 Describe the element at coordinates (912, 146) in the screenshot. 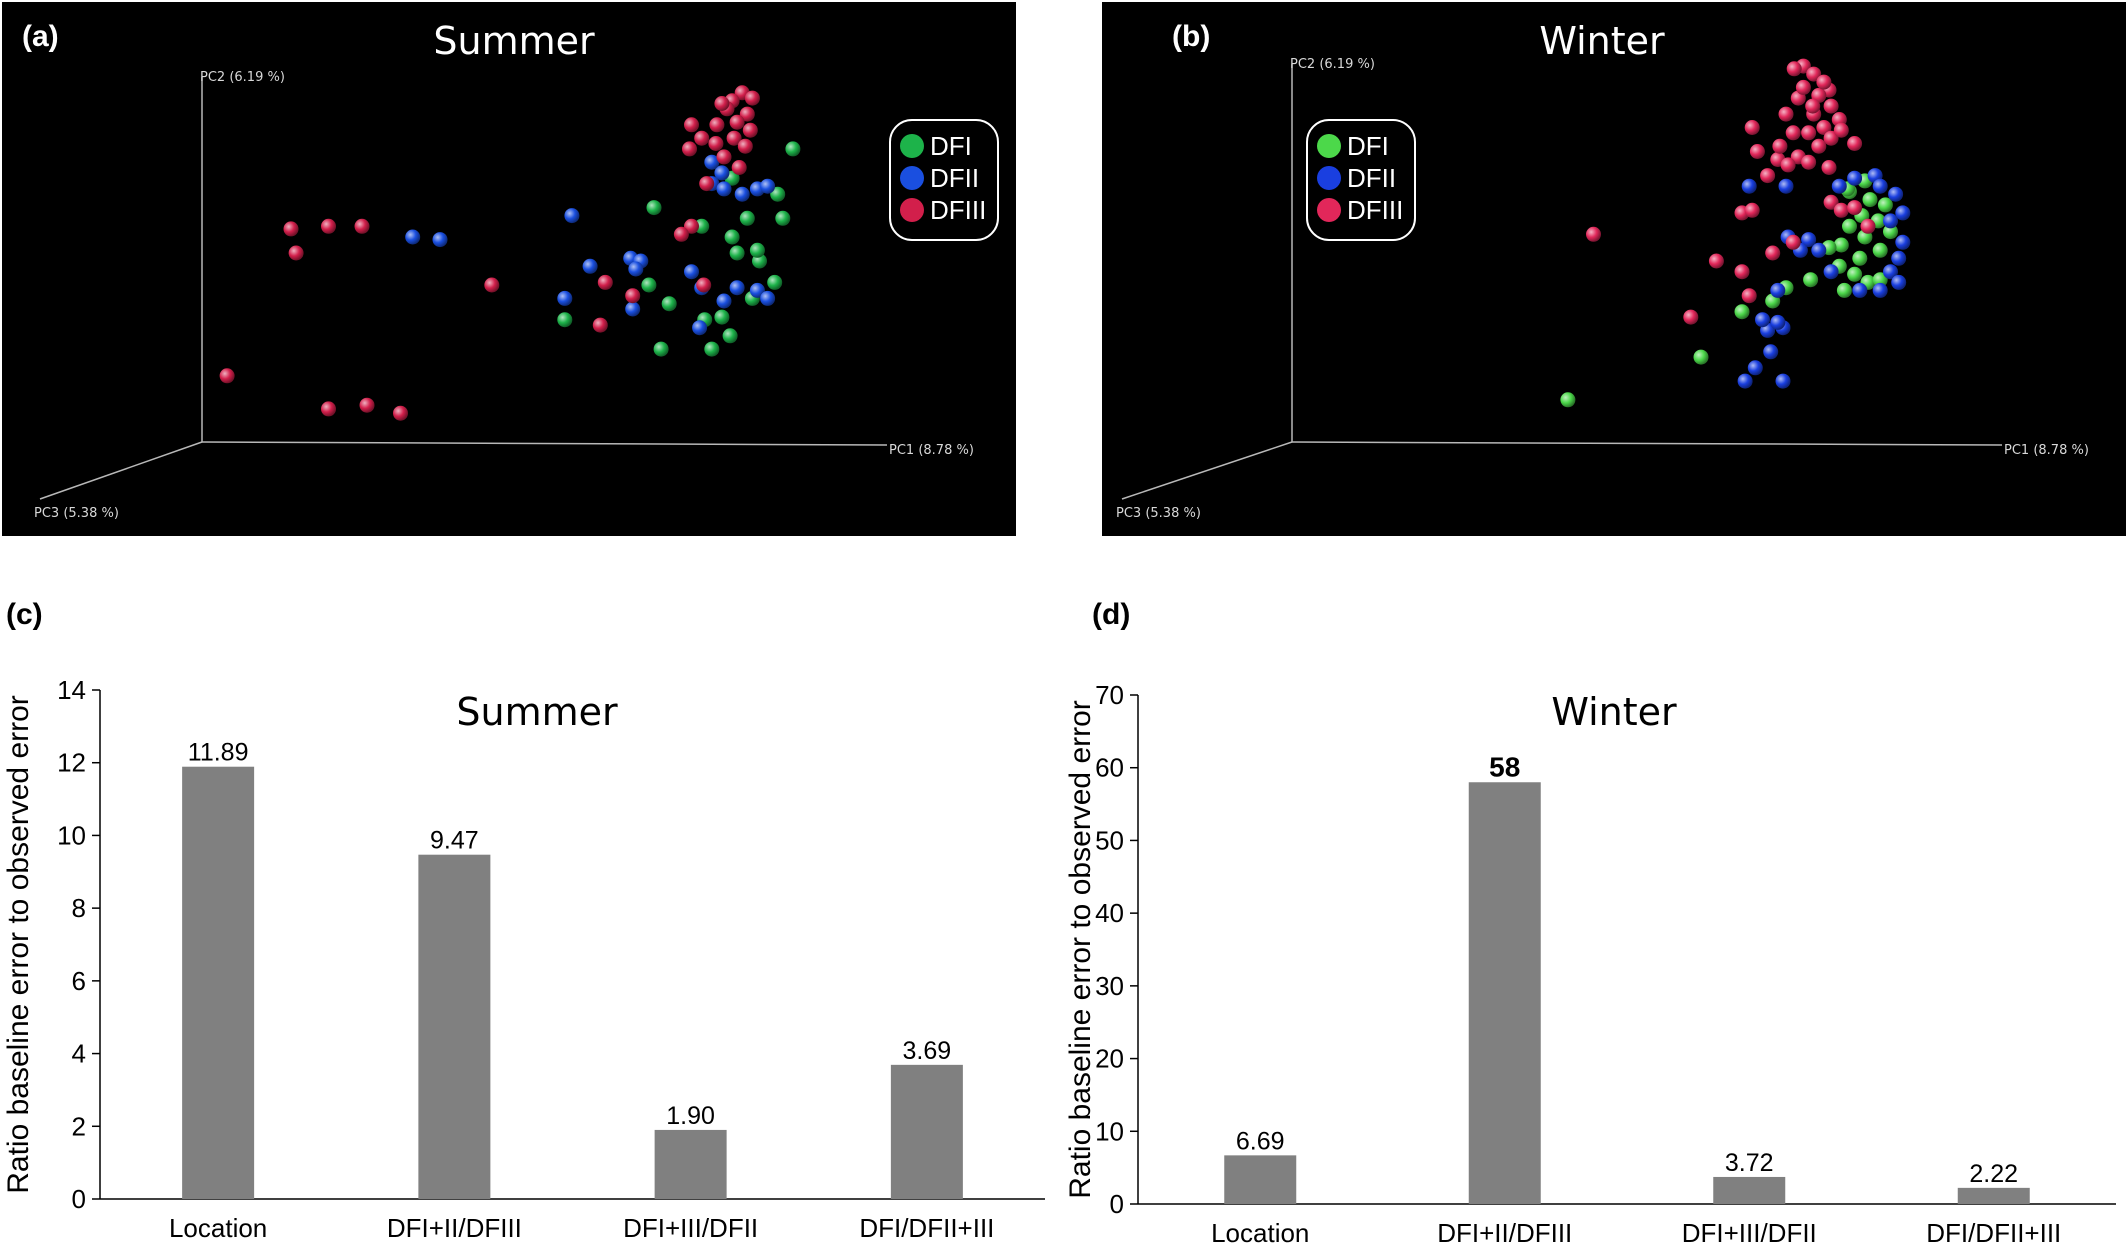

I see `legend-swatch-dfi` at that location.